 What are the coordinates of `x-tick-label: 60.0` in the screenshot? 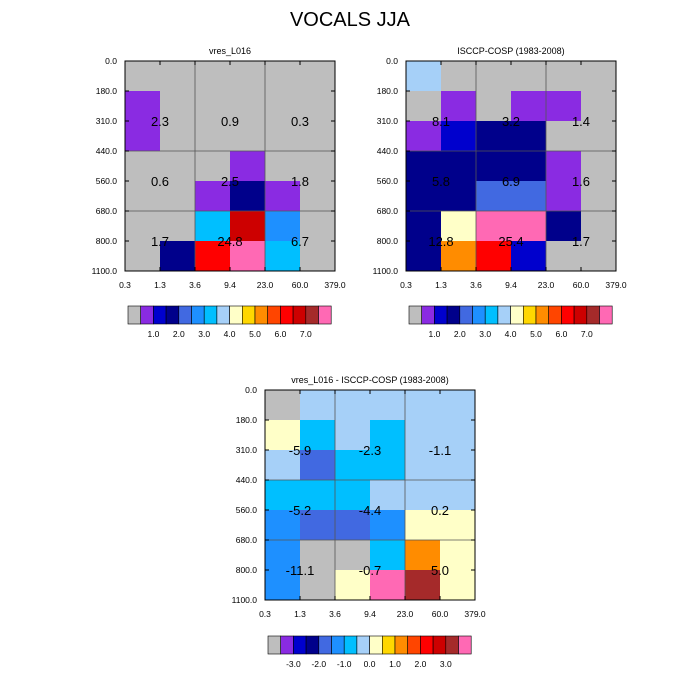 It's located at (300, 285).